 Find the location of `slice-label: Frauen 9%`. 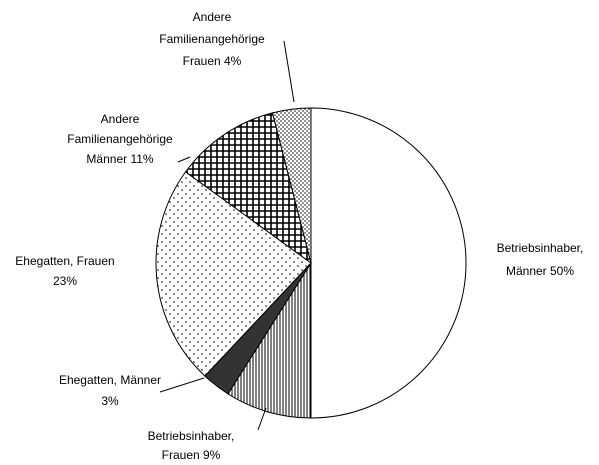

slice-label: Frauen 9% is located at coordinates (191, 455).